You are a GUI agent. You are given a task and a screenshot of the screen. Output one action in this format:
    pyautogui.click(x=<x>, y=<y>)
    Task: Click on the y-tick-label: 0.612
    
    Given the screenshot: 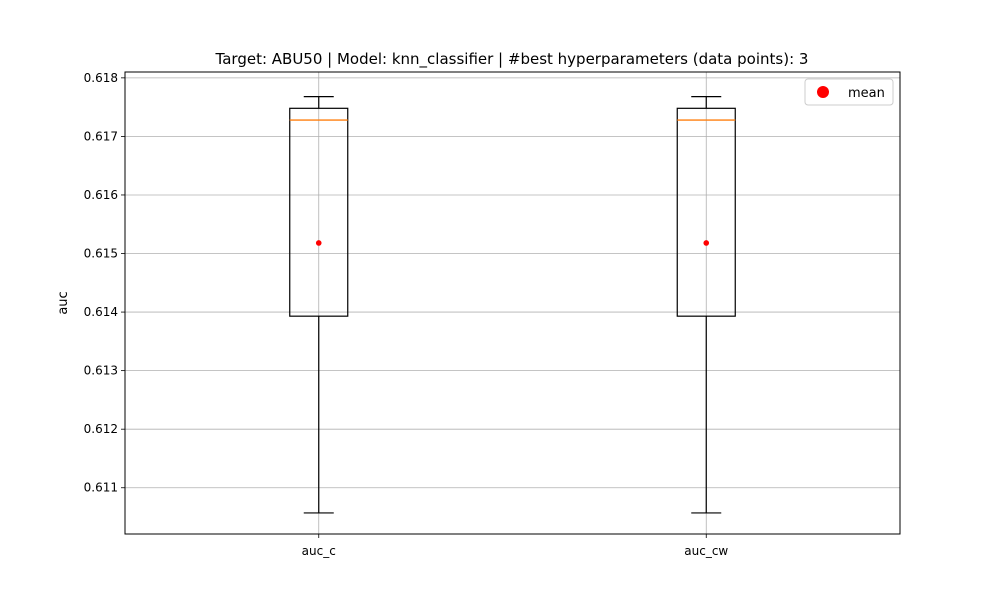 What is the action you would take?
    pyautogui.click(x=101, y=429)
    